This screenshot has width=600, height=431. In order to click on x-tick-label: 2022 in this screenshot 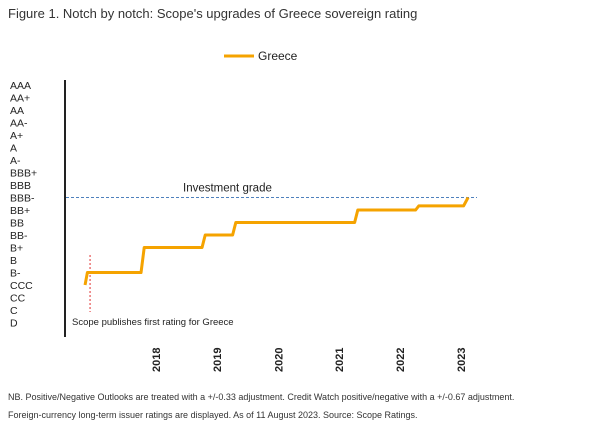, I will do `click(401, 360)`.